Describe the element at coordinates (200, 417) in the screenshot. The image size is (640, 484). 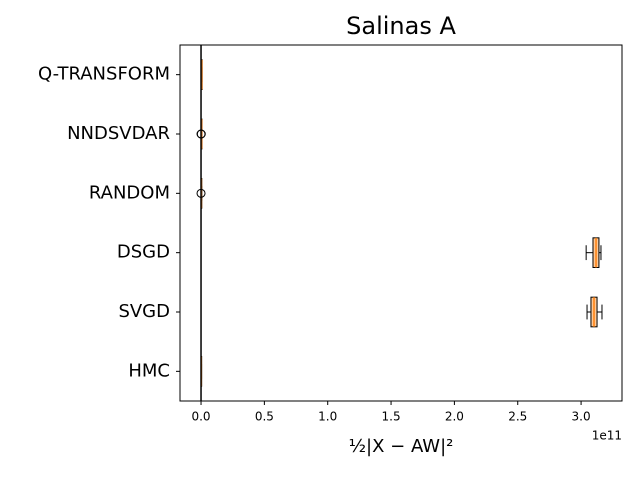
I see `x-tick-label: 0.0` at that location.